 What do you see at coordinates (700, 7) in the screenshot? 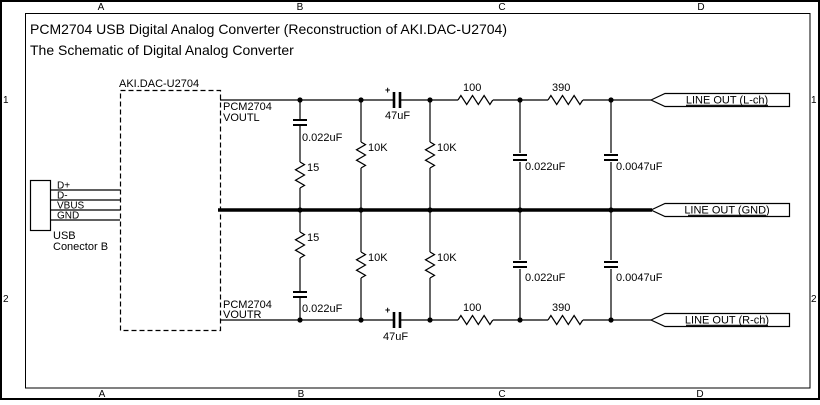
I see `grid-label-top-d: D` at bounding box center [700, 7].